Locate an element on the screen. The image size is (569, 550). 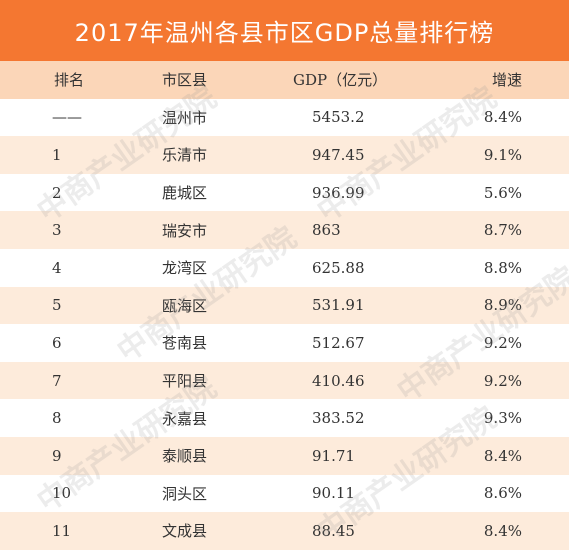
header-gdp: GDP（亿元） is located at coordinates (336, 80).